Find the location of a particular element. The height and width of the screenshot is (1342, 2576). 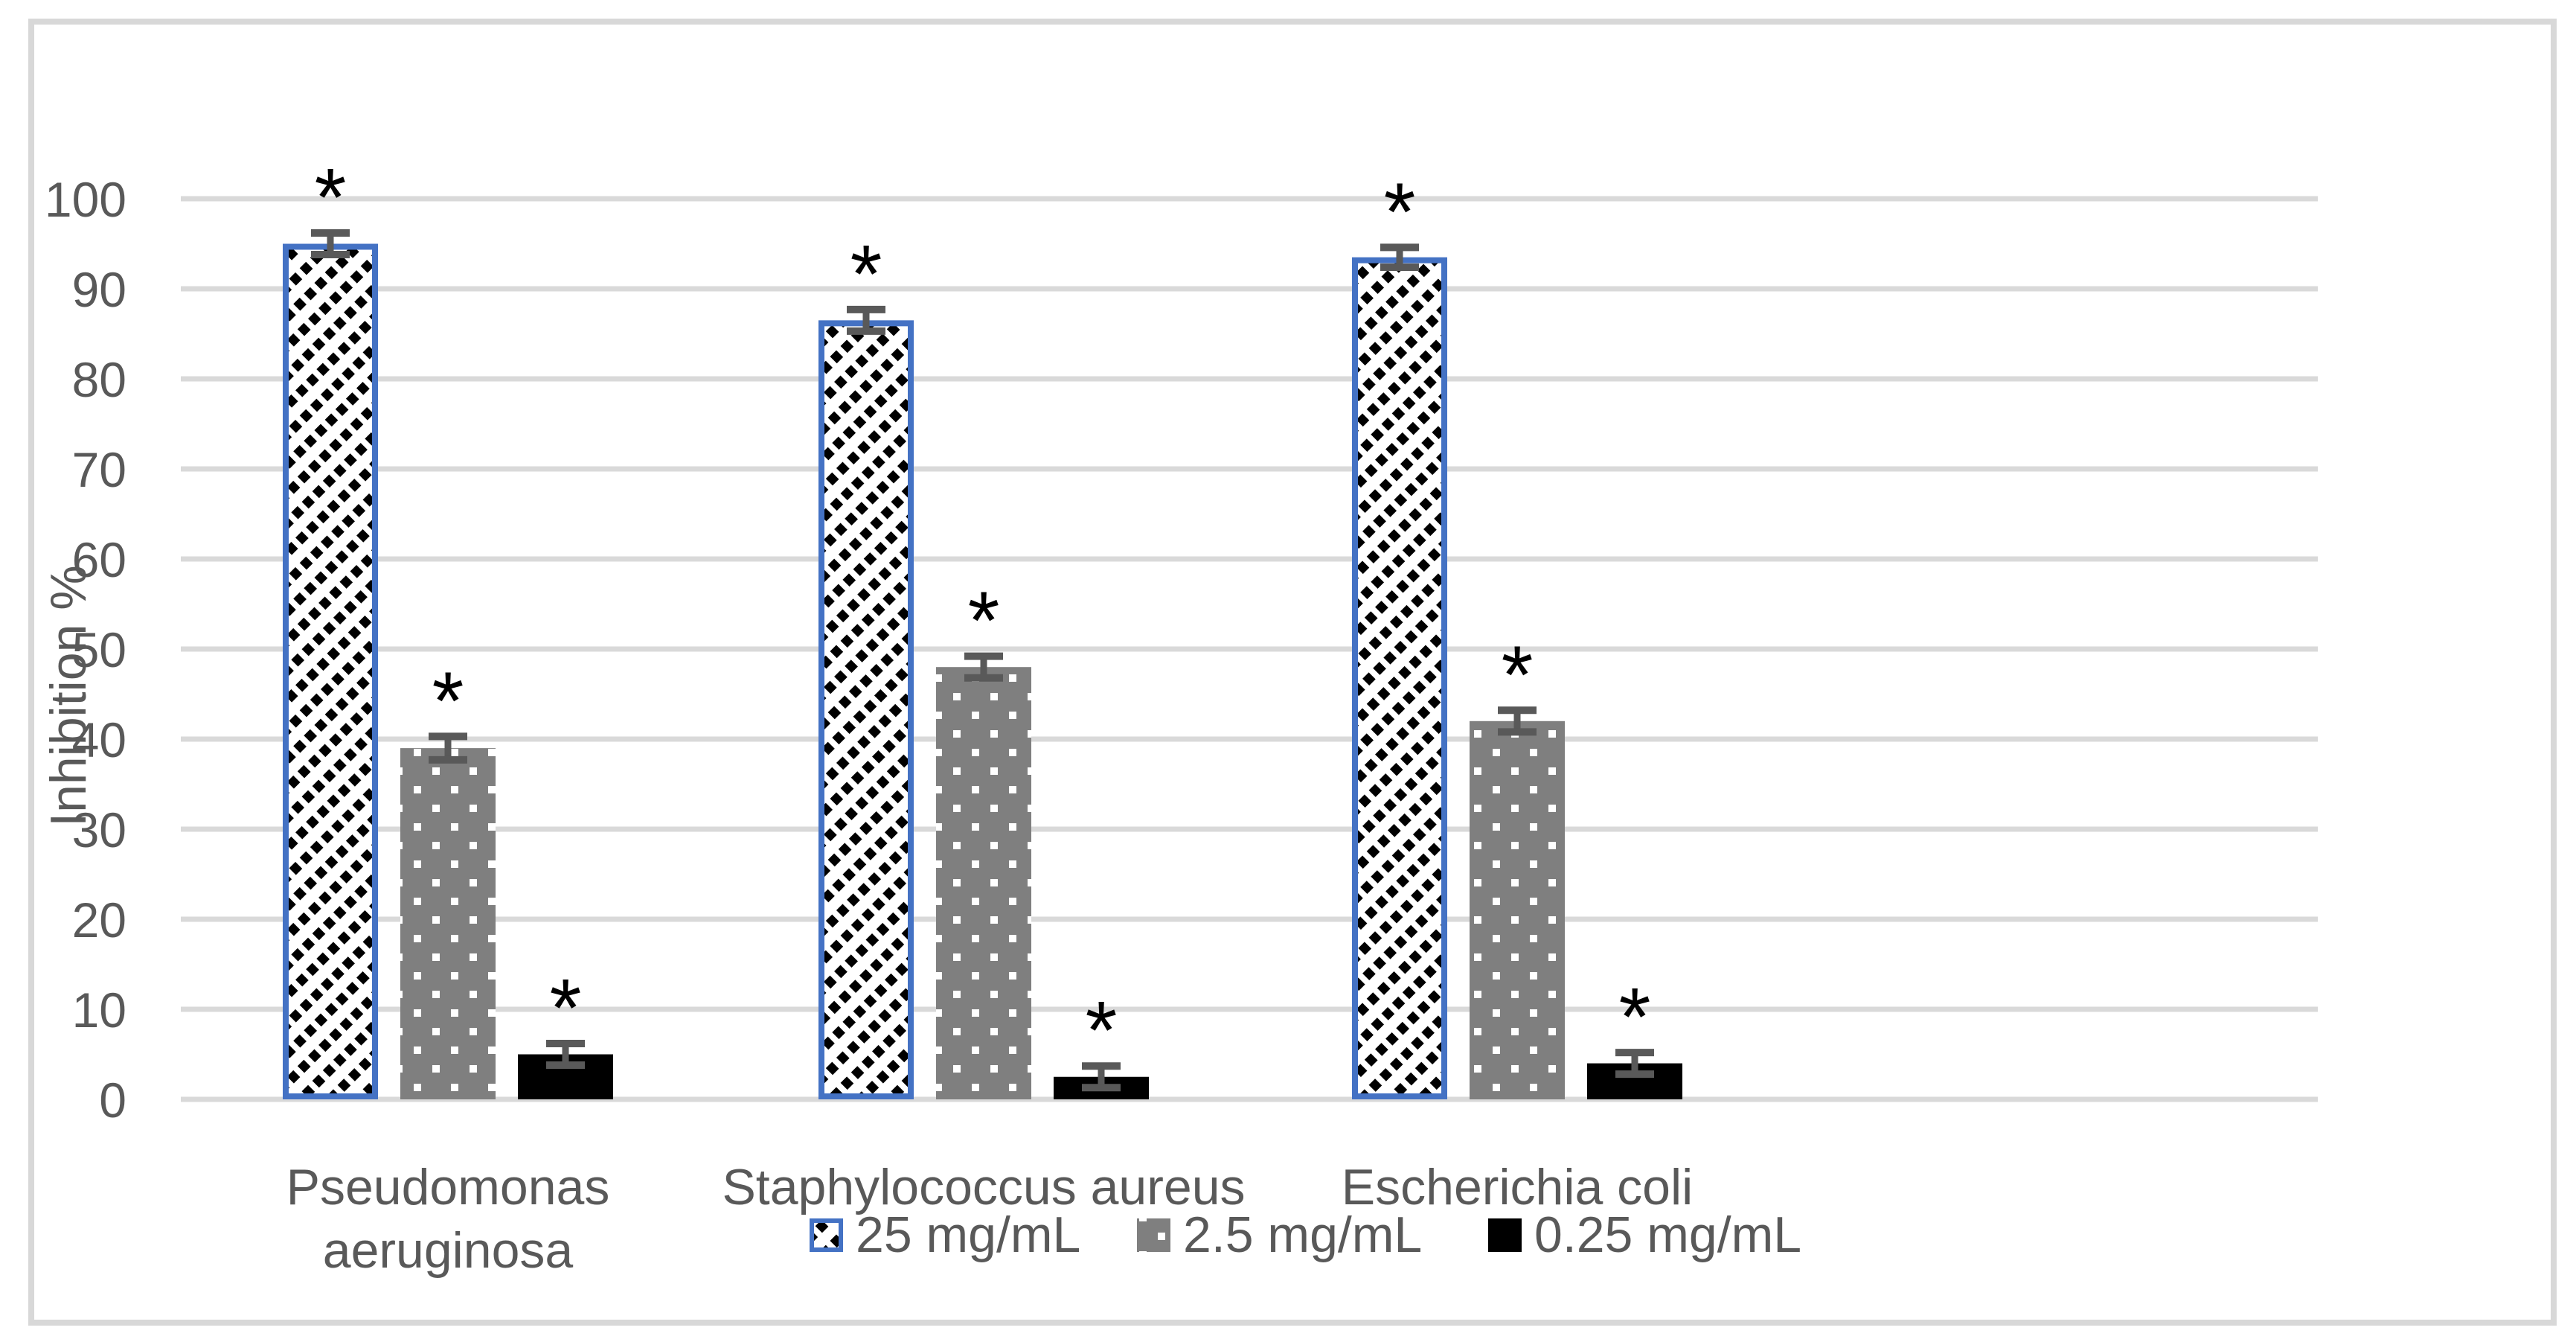

y-tick-label-80: 80 is located at coordinates (99, 379).